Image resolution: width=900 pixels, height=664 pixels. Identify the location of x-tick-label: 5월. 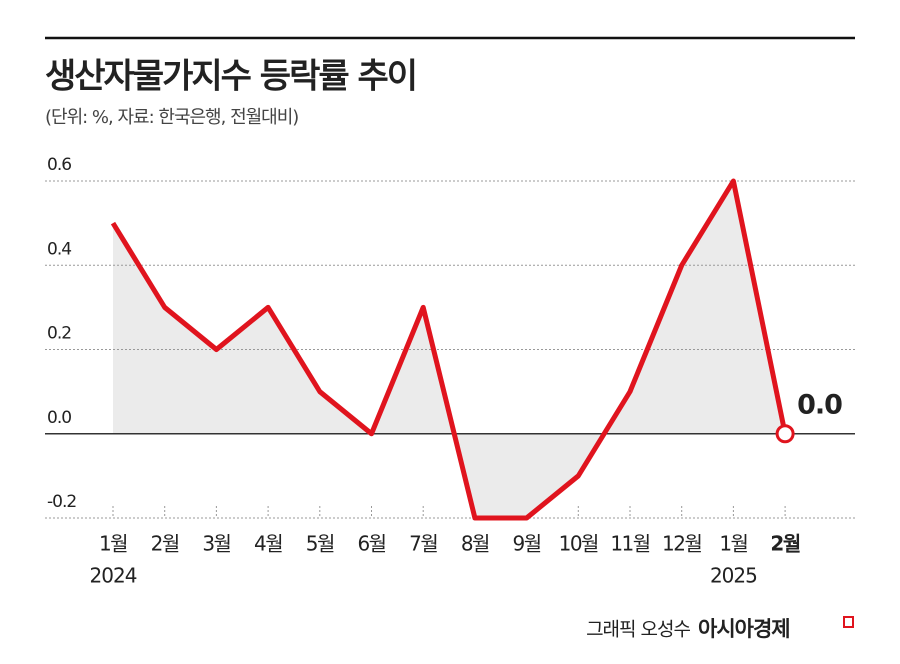
(320, 544).